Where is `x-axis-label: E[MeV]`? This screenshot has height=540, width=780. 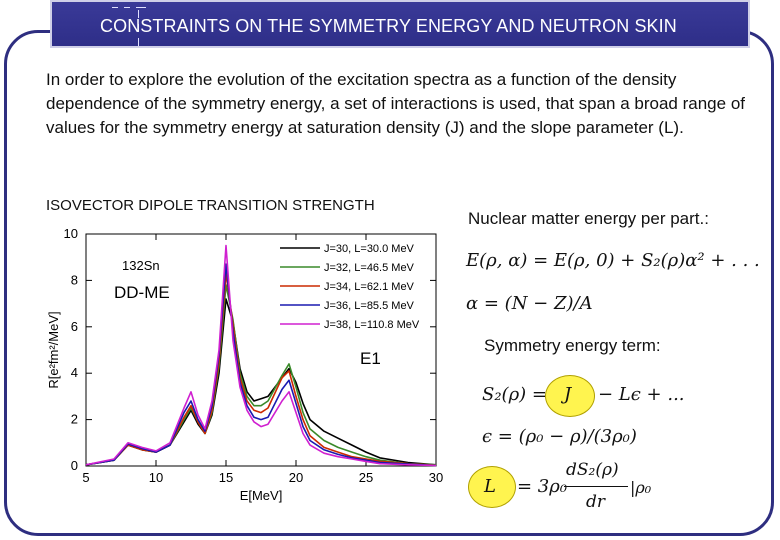
x-axis-label: E[MeV] is located at coordinates (261, 495).